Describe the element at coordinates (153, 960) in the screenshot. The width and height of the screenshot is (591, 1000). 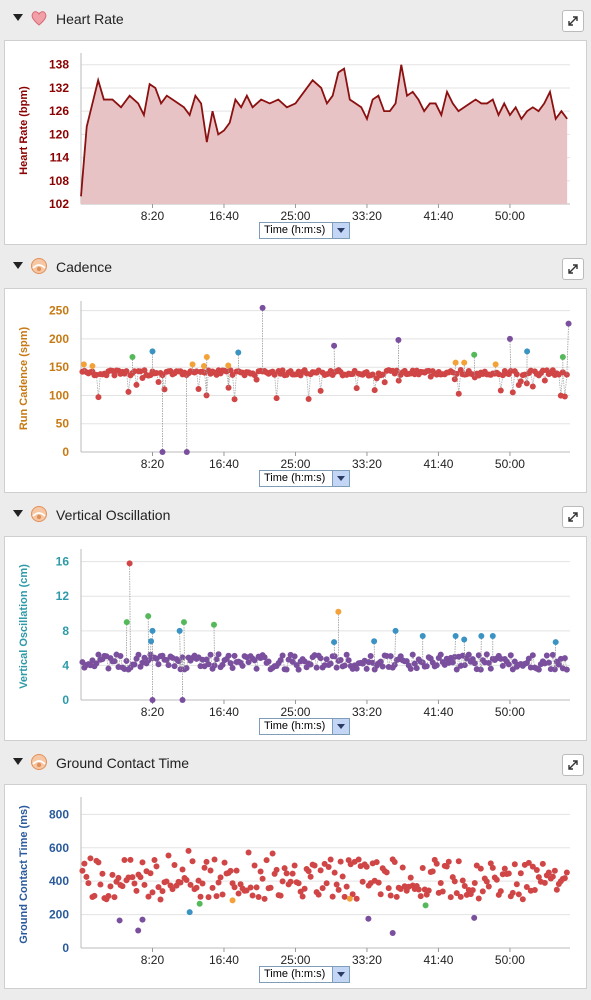
I see `x-tick-label: 8:20` at that location.